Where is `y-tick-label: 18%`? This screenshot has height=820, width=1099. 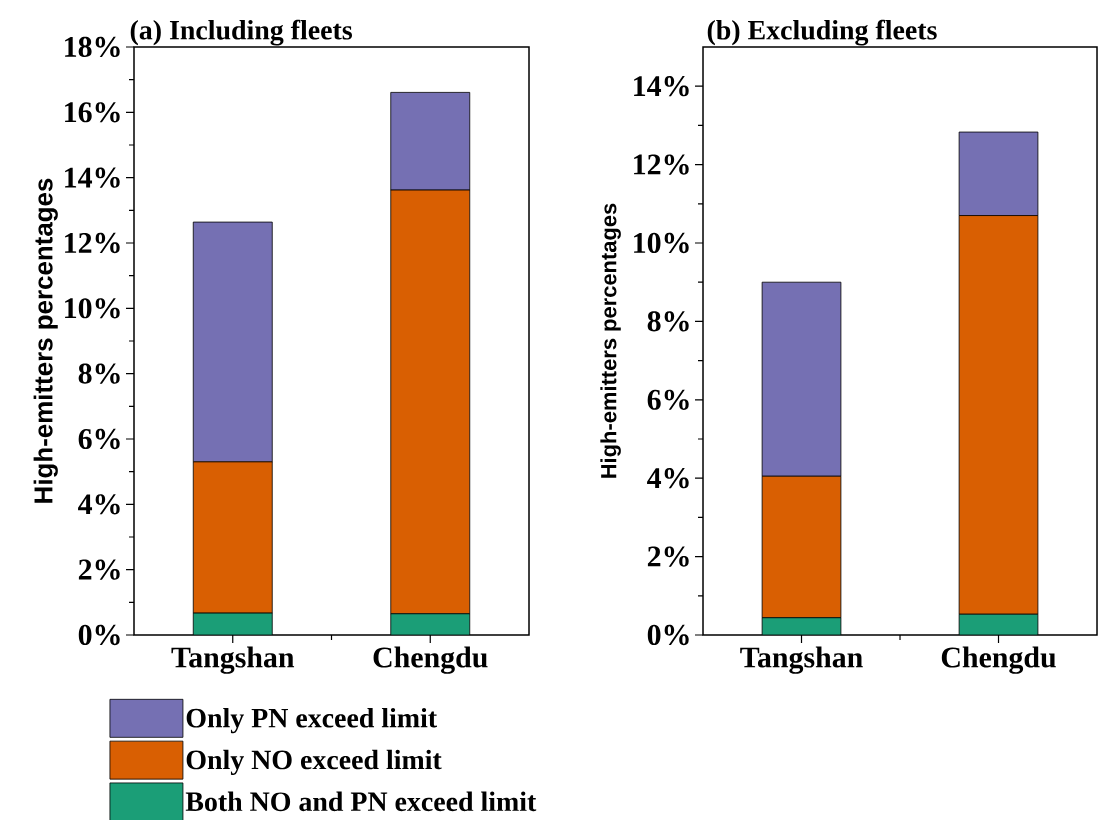 y-tick-label: 18% is located at coordinates (92, 47).